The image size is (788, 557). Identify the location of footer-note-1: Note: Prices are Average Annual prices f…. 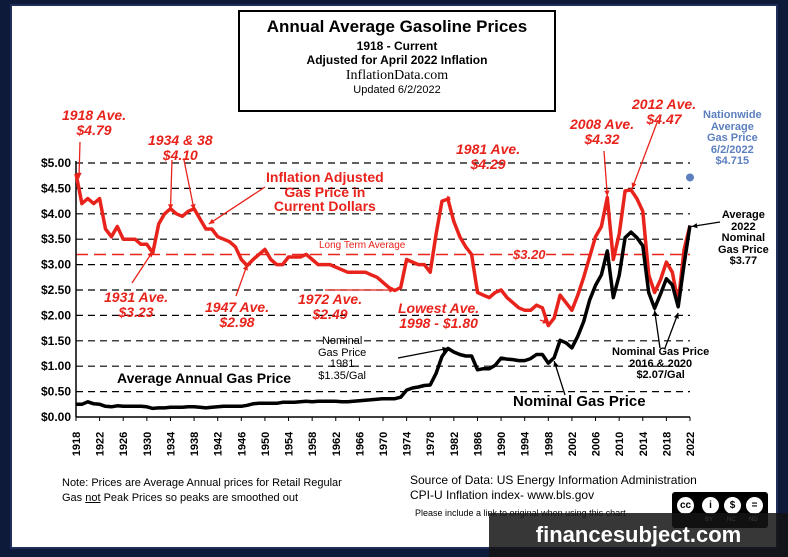
(202, 483).